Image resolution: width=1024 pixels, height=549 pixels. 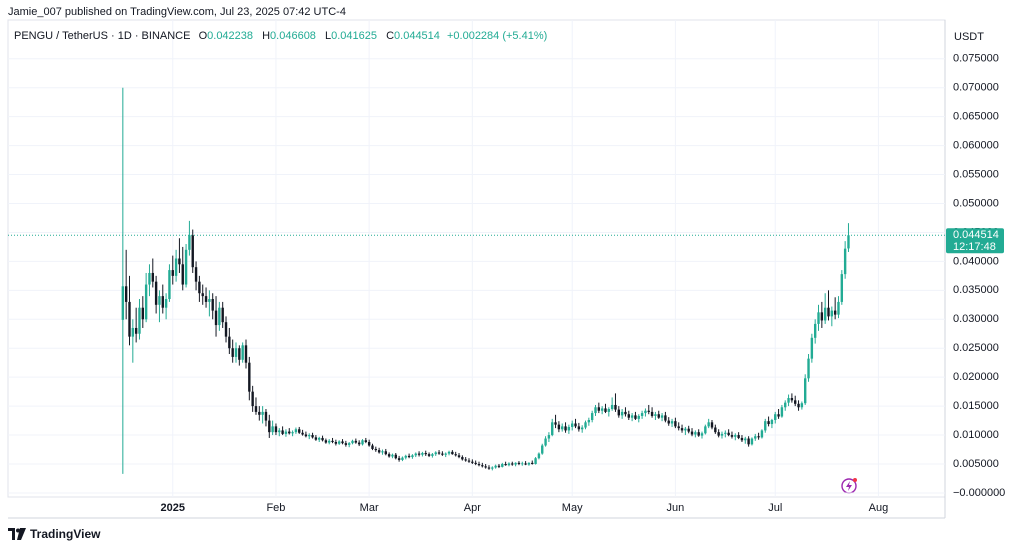 What do you see at coordinates (230, 36) in the screenshot?
I see `open-value: 0.042238` at bounding box center [230, 36].